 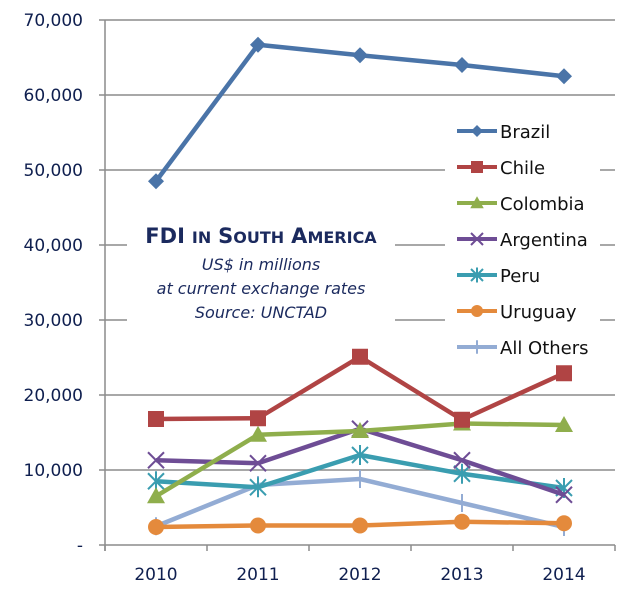 What do you see at coordinates (53, 471) in the screenshot?
I see `y-tick-label: 10,000` at bounding box center [53, 471].